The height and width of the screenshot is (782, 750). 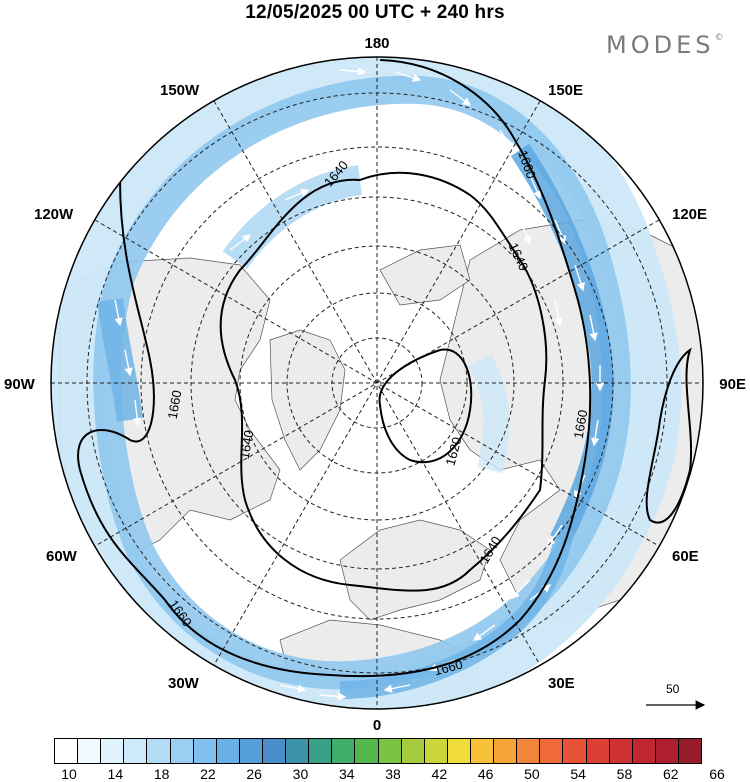 What do you see at coordinates (180, 90) in the screenshot?
I see `lon-label-150w: 150W` at bounding box center [180, 90].